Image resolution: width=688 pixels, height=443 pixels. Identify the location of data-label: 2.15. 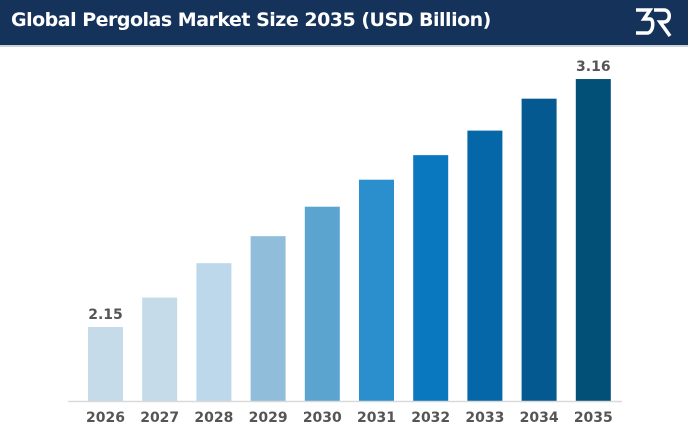
(105, 315).